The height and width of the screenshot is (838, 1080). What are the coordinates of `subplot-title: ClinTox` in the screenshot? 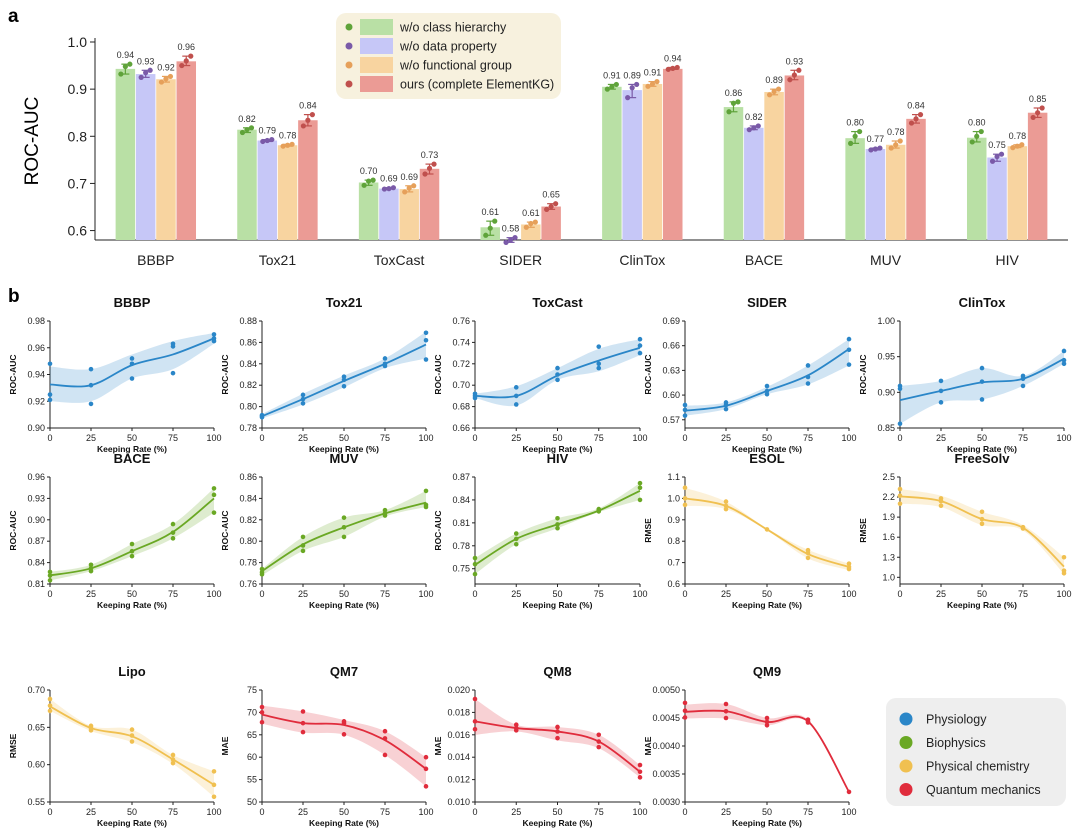 It's located at (982, 302).